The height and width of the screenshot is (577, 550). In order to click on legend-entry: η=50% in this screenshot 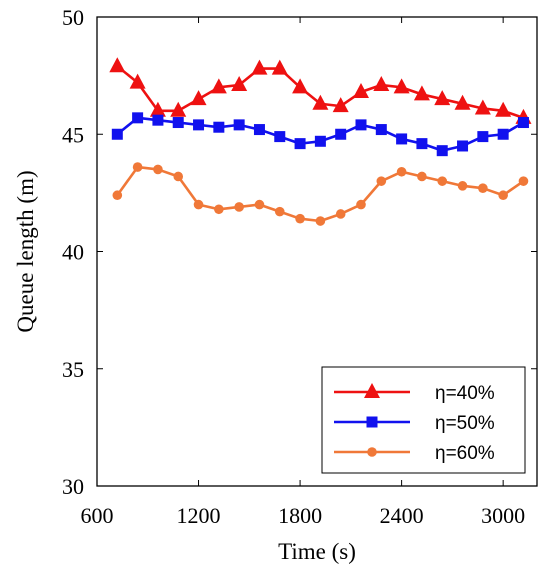, I will do `click(414, 423)`.